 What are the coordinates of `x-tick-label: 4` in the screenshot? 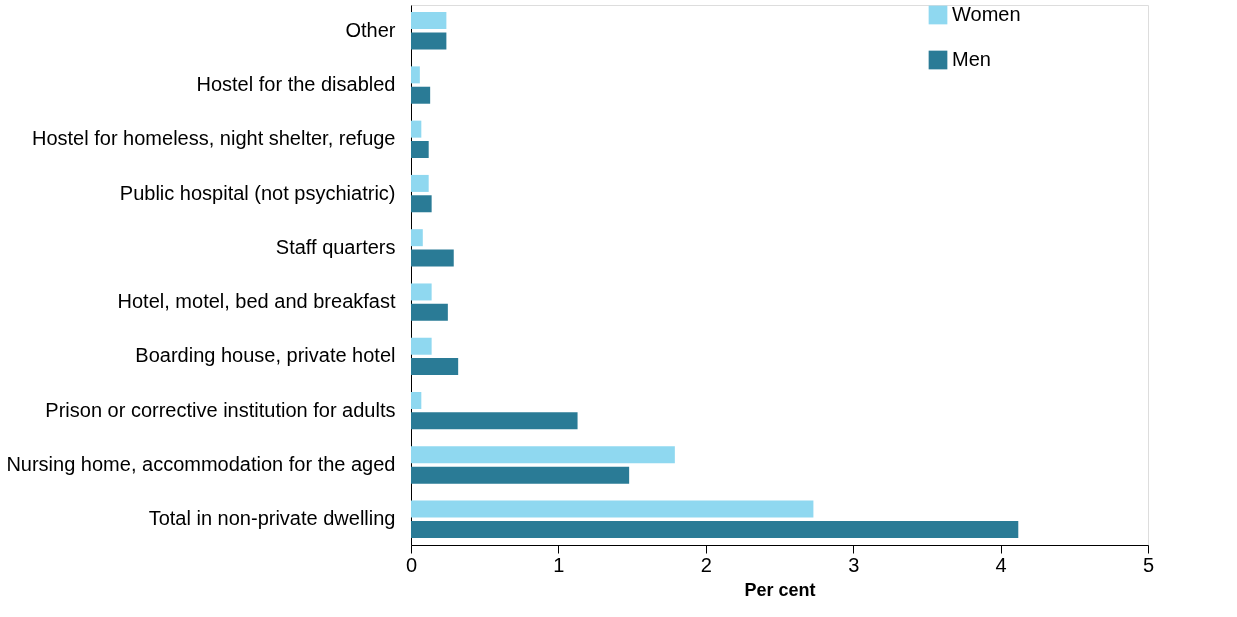 It's located at (1001, 564).